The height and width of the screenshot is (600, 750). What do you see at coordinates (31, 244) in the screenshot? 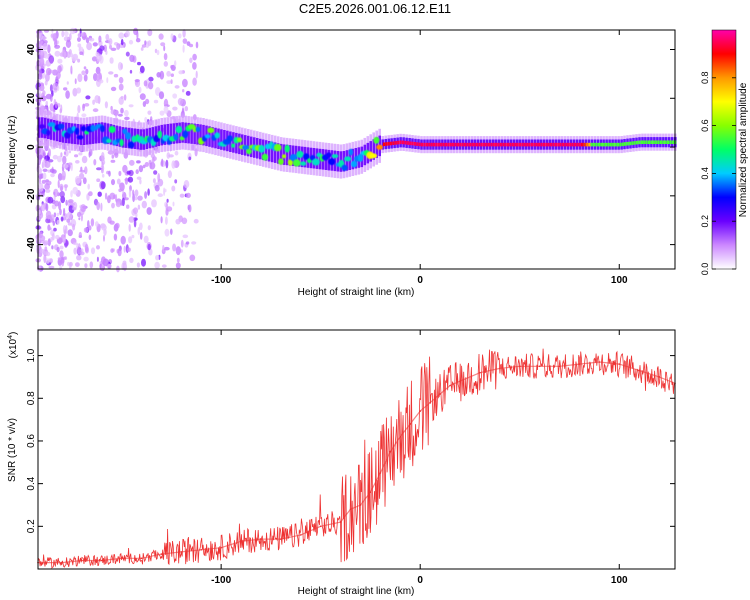
I see `spectrogram-ytick-label: -40` at bounding box center [31, 244].